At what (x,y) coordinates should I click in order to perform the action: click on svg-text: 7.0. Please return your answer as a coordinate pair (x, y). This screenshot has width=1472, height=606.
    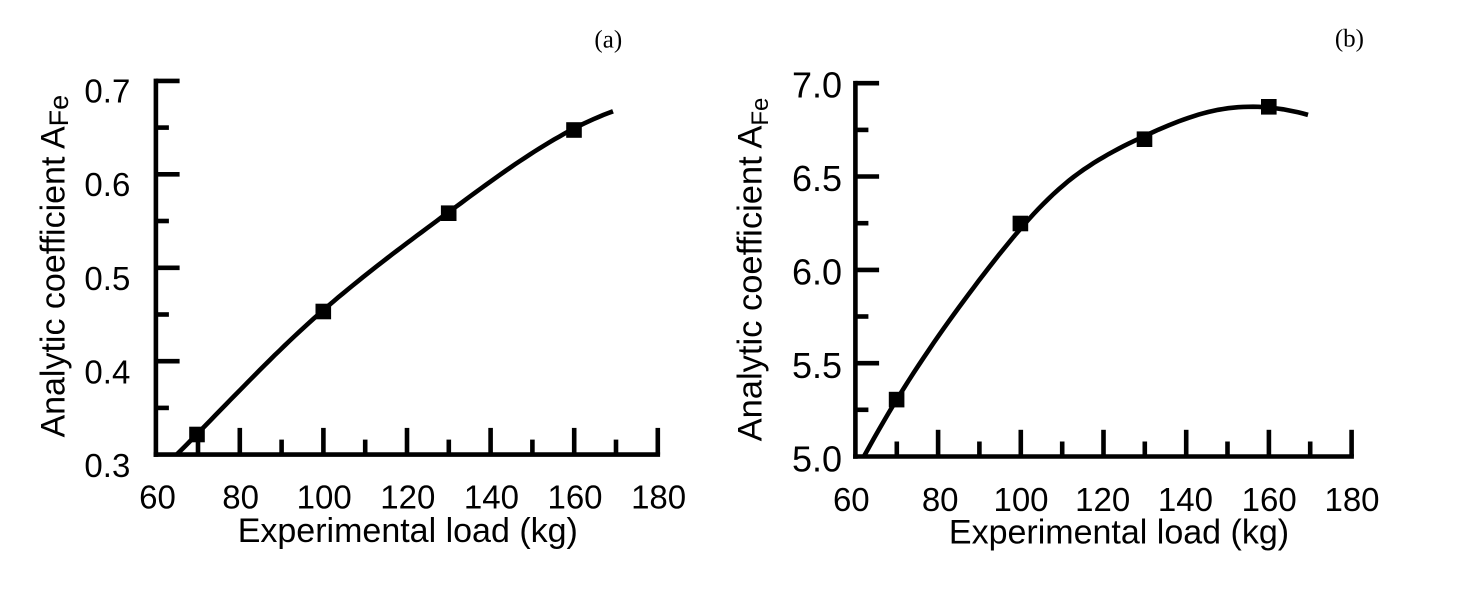
    Looking at the image, I should click on (817, 85).